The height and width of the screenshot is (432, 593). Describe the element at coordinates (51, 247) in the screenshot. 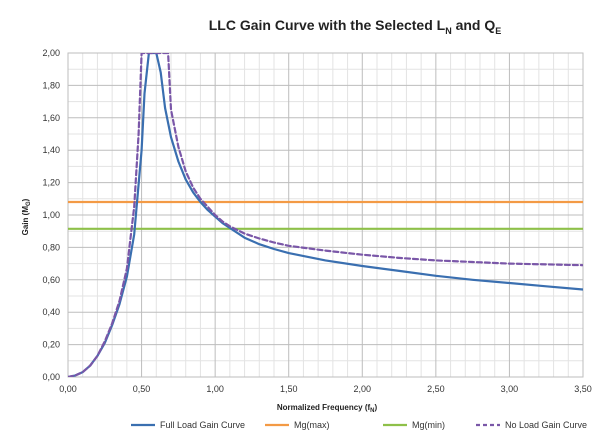

I see `y-tick-label: 0,80` at that location.